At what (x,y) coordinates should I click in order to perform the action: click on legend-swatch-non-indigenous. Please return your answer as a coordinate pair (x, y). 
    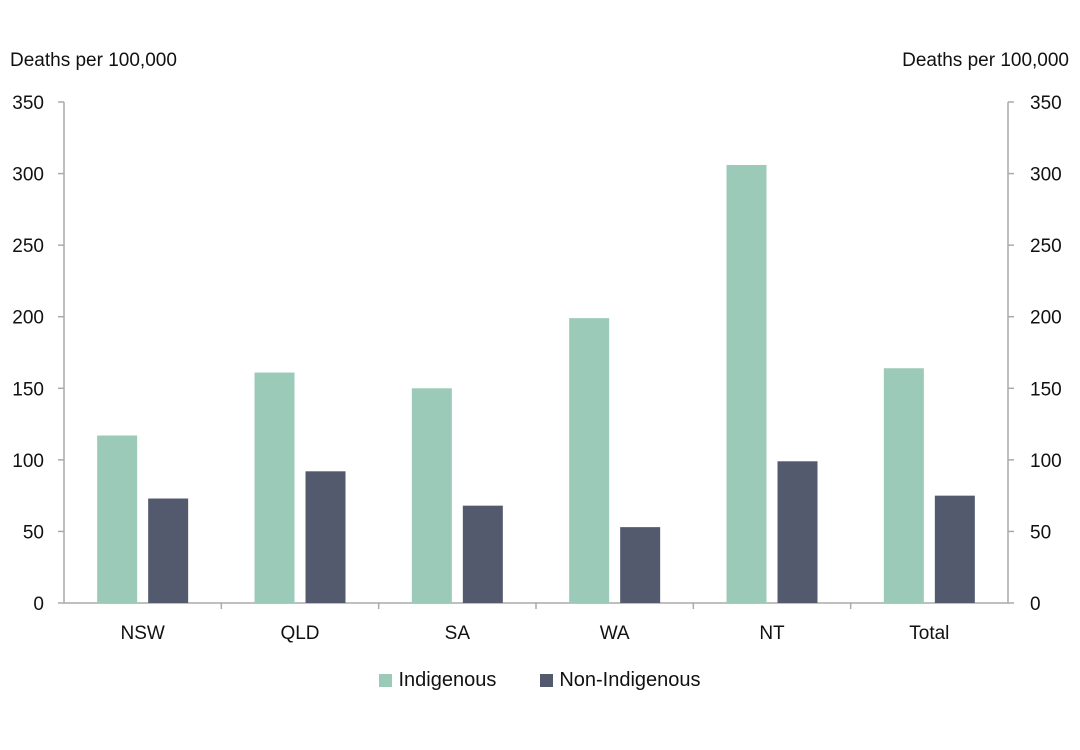
    Looking at the image, I should click on (547, 680).